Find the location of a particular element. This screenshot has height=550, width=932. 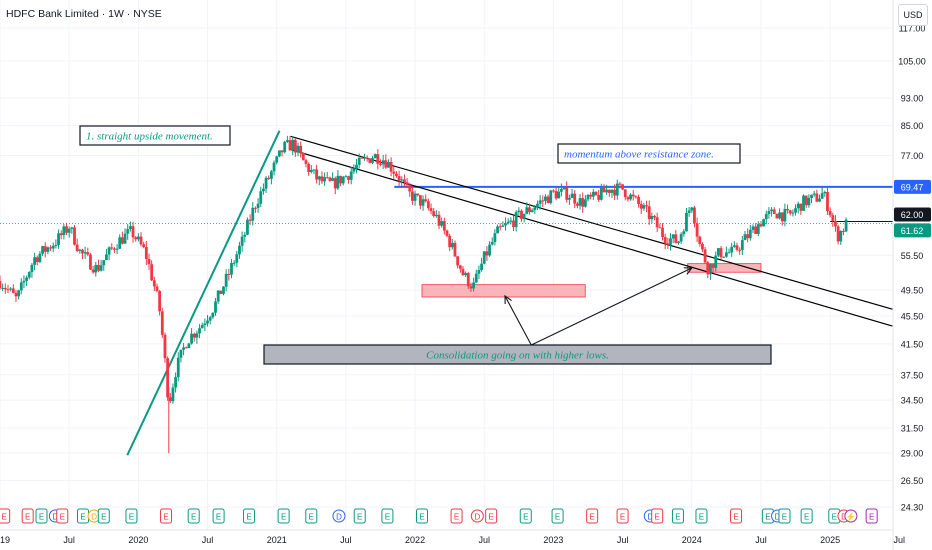

currency-button: USD is located at coordinates (913, 15).